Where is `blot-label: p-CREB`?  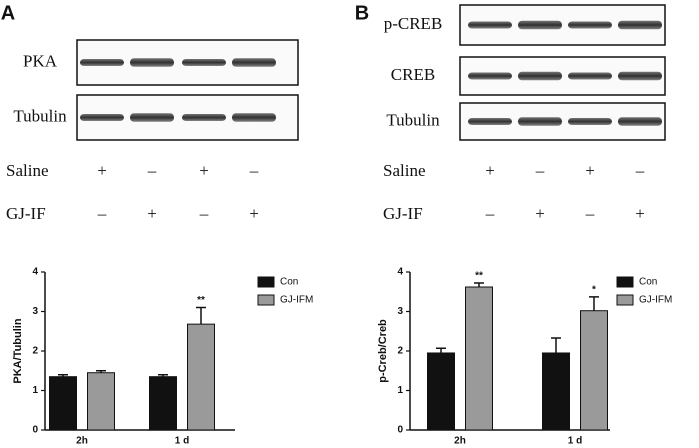
blot-label: p-CREB is located at coordinates (413, 23).